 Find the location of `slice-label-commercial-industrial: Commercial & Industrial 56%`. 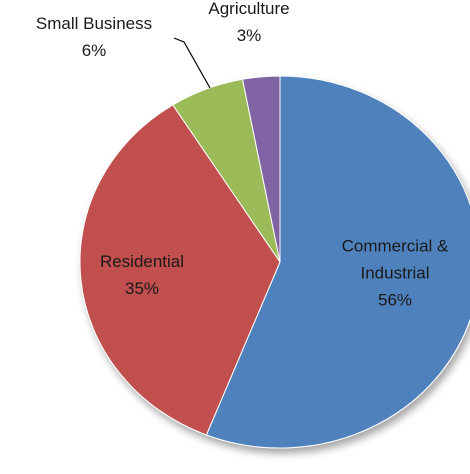

slice-label-commercial-industrial: Commercial & Industrial 56% is located at coordinates (395, 272).